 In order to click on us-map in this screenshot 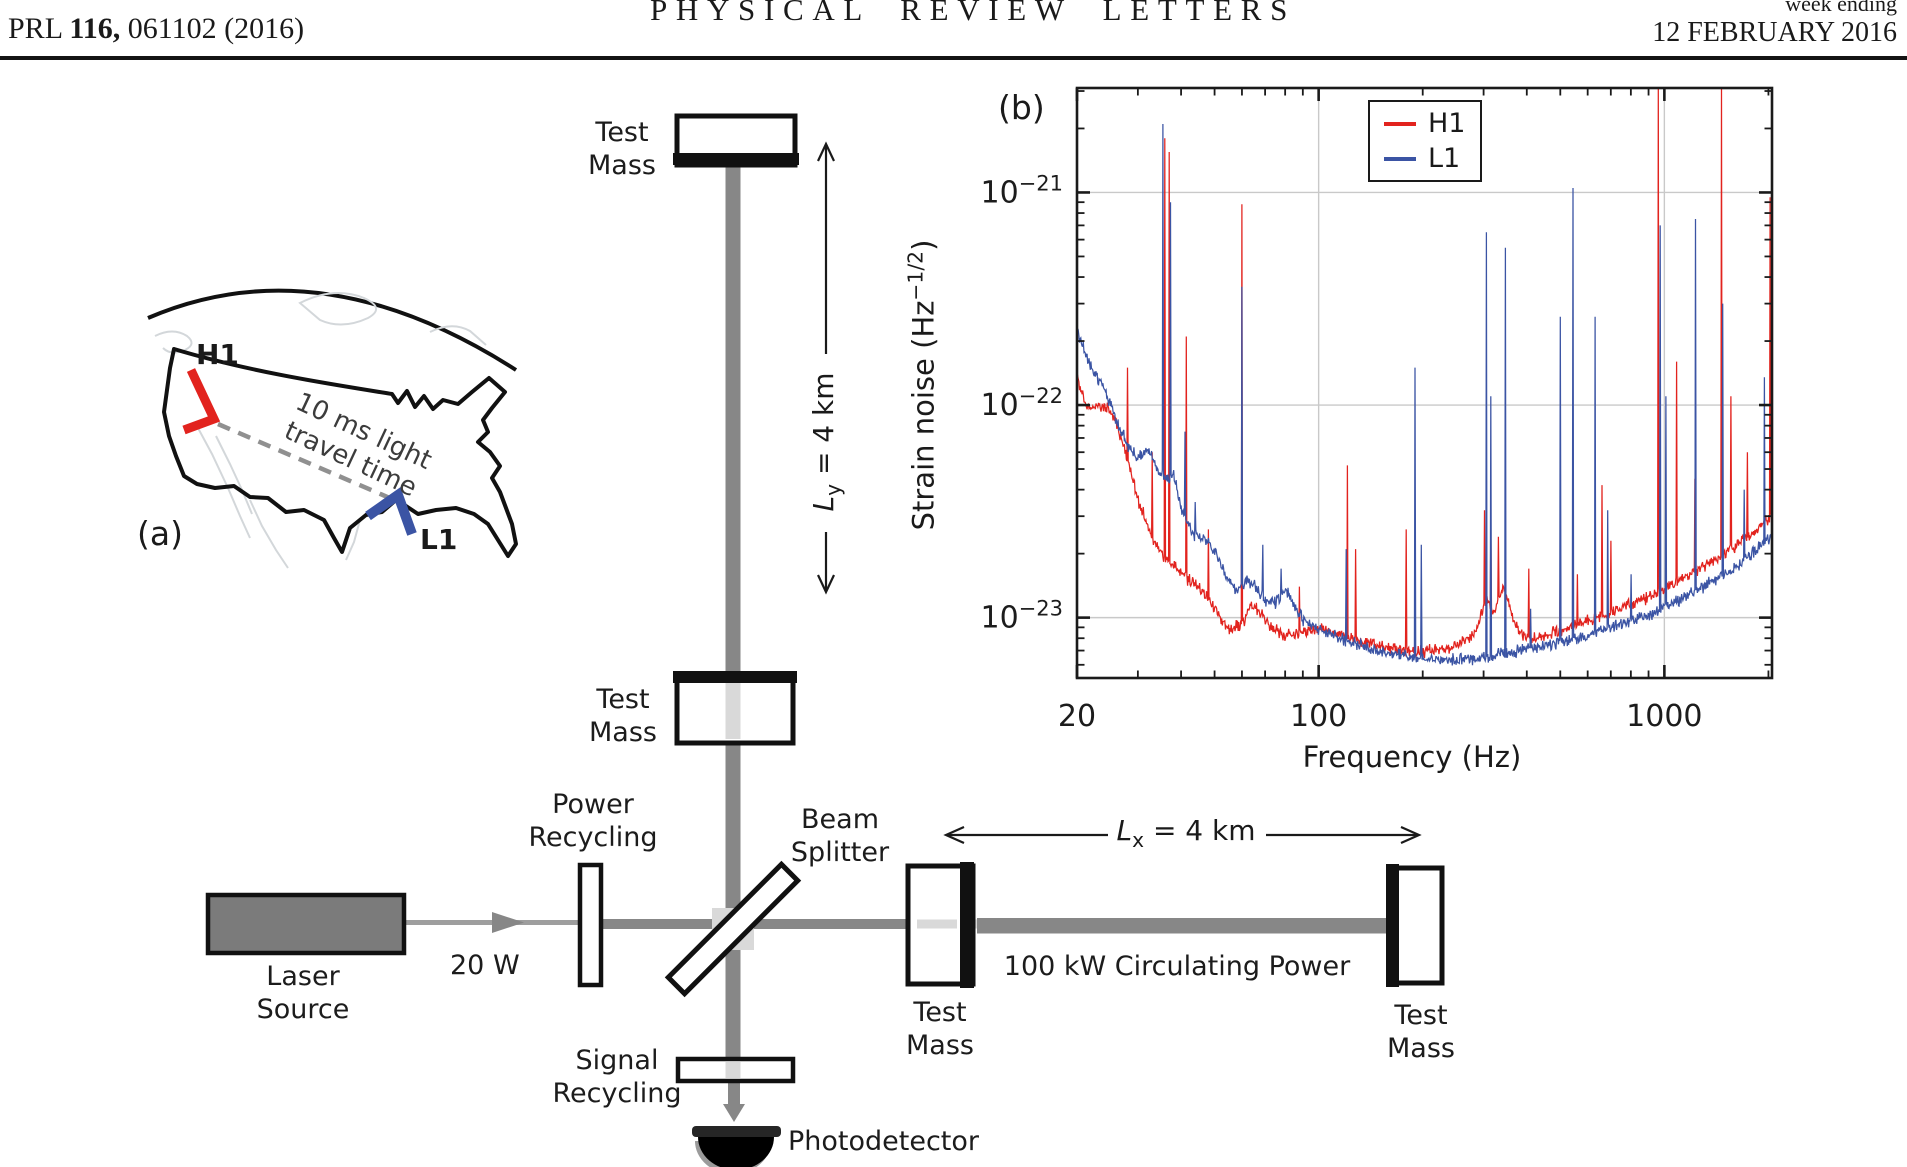, I will do `click(332, 428)`.